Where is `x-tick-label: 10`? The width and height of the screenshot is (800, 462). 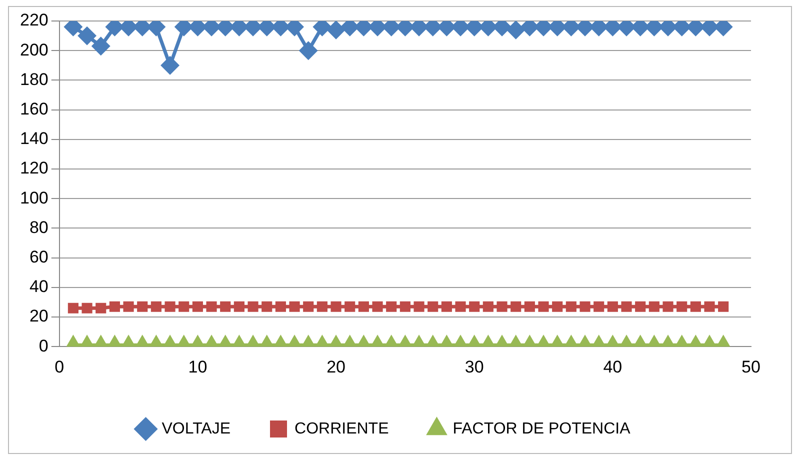 x-tick-label: 10 is located at coordinates (198, 366).